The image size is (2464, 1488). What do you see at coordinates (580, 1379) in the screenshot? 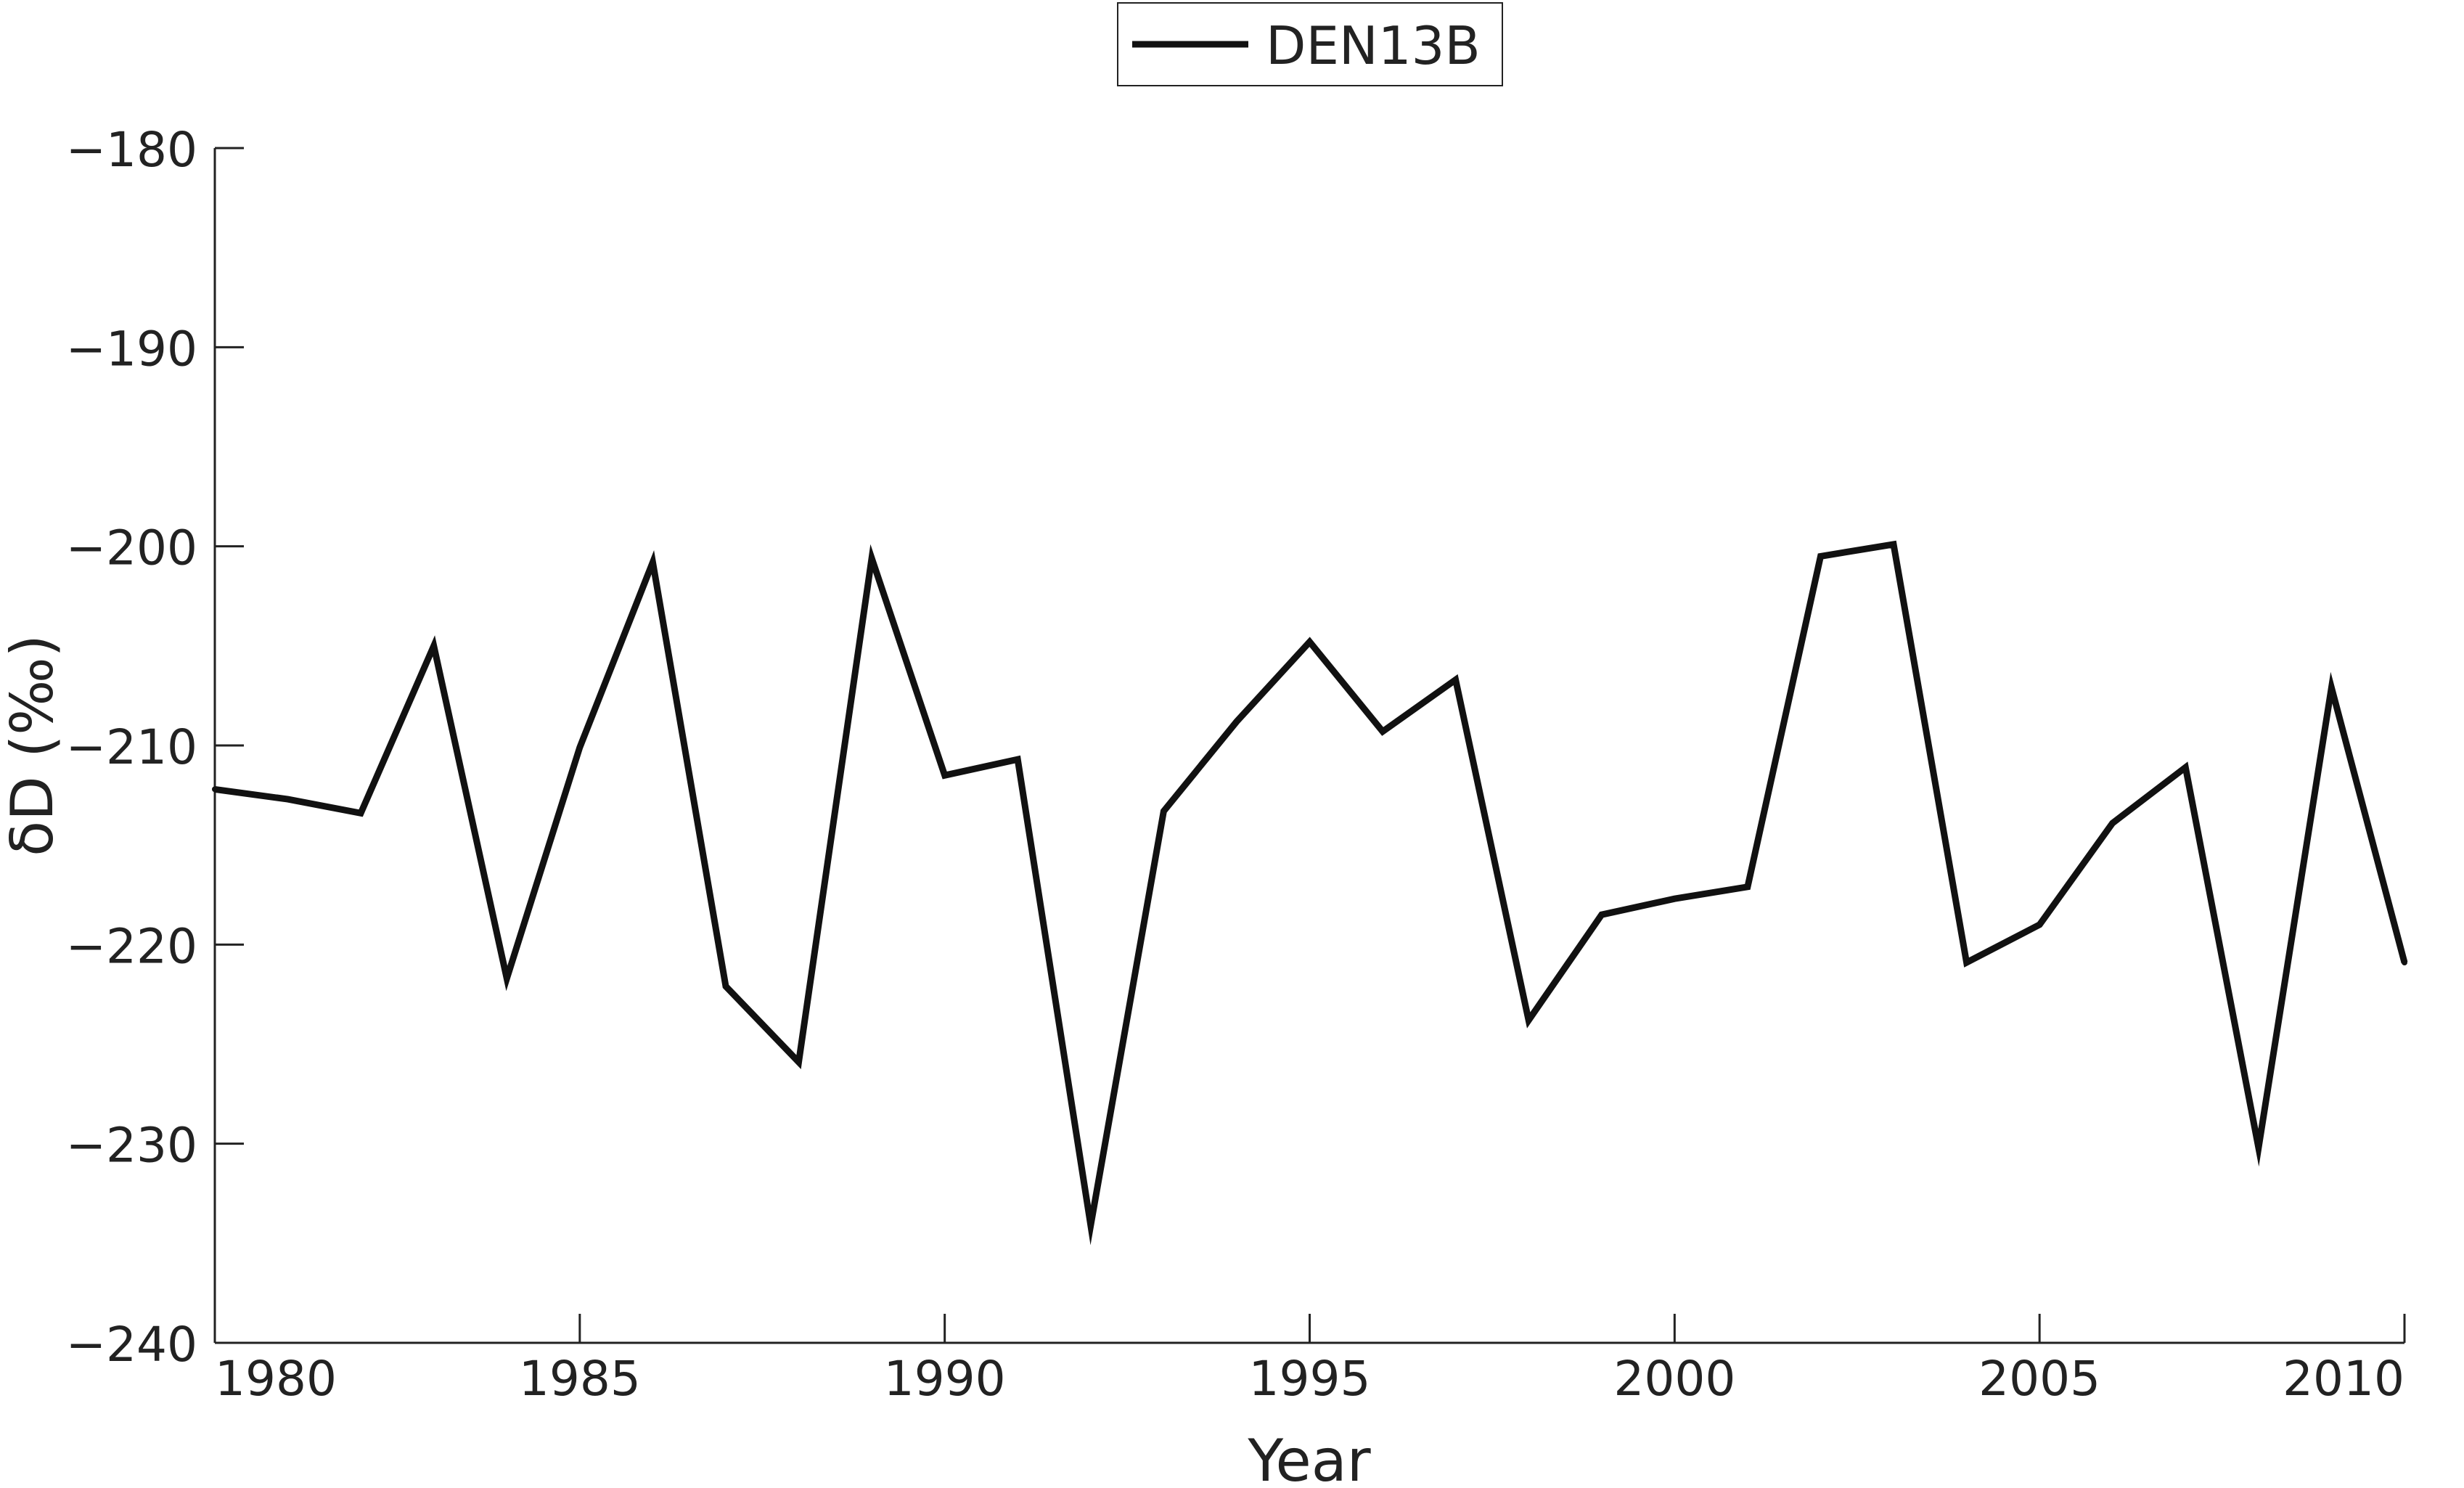
I see `x-tick-label: 1985` at bounding box center [580, 1379].